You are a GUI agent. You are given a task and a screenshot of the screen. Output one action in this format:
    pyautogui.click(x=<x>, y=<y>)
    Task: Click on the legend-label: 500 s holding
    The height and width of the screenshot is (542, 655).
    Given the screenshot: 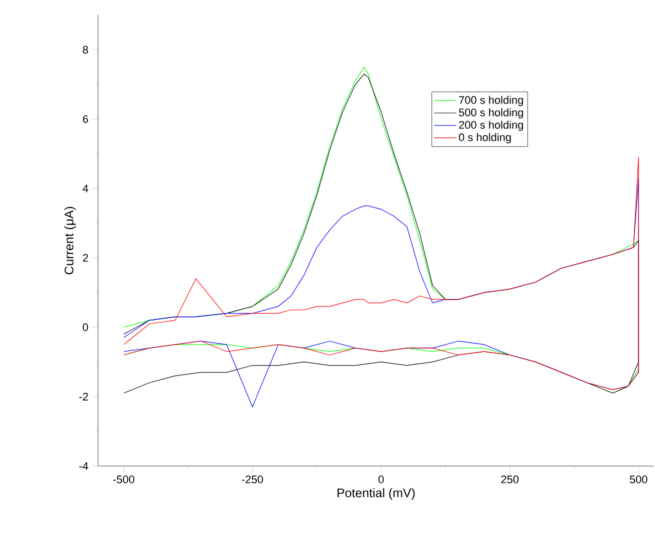 What is the action you would take?
    pyautogui.click(x=490, y=113)
    